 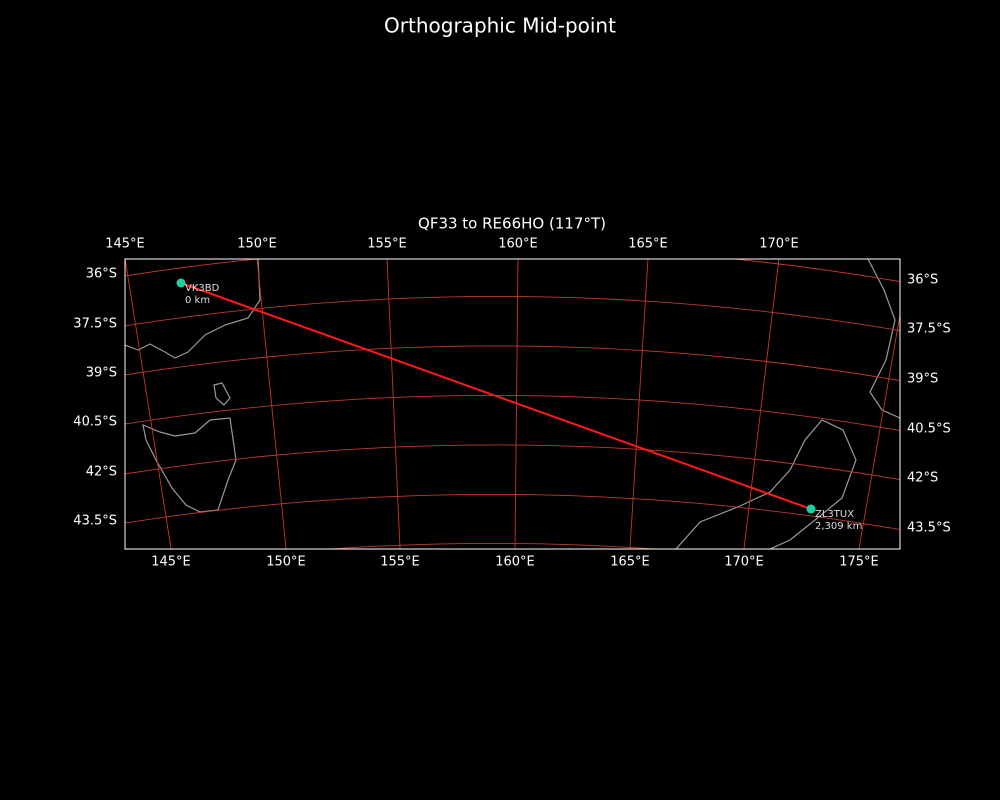 What do you see at coordinates (648, 244) in the screenshot?
I see `top-lon-label: 165°E` at bounding box center [648, 244].